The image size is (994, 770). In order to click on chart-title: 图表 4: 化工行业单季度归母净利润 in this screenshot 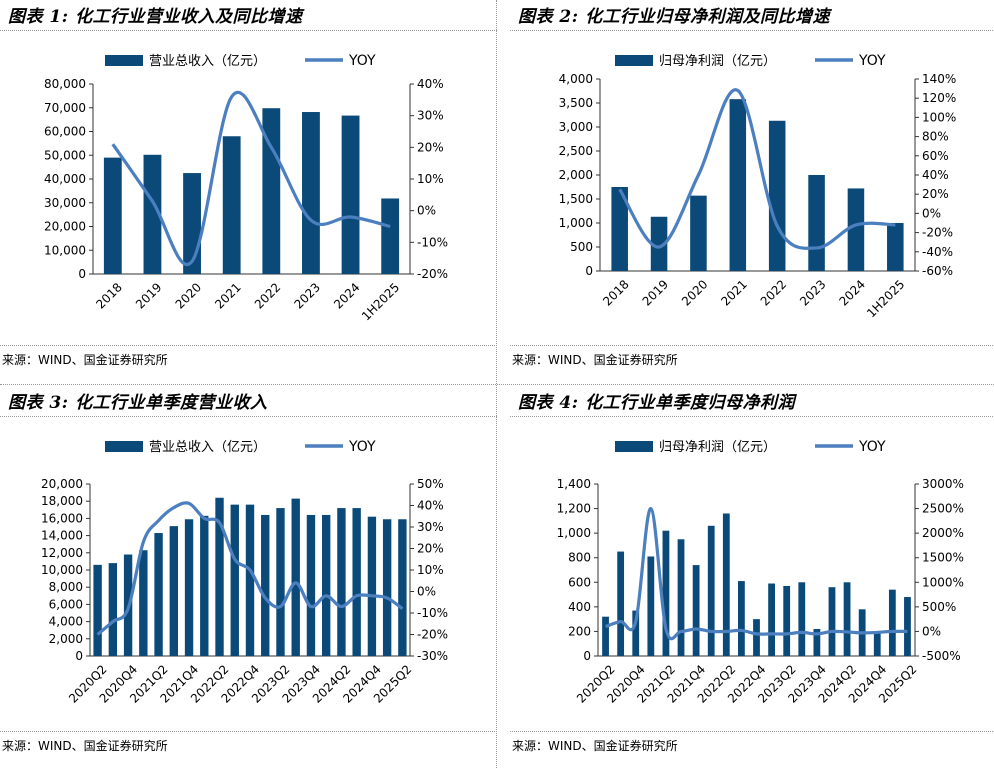, I will do `click(656, 400)`.